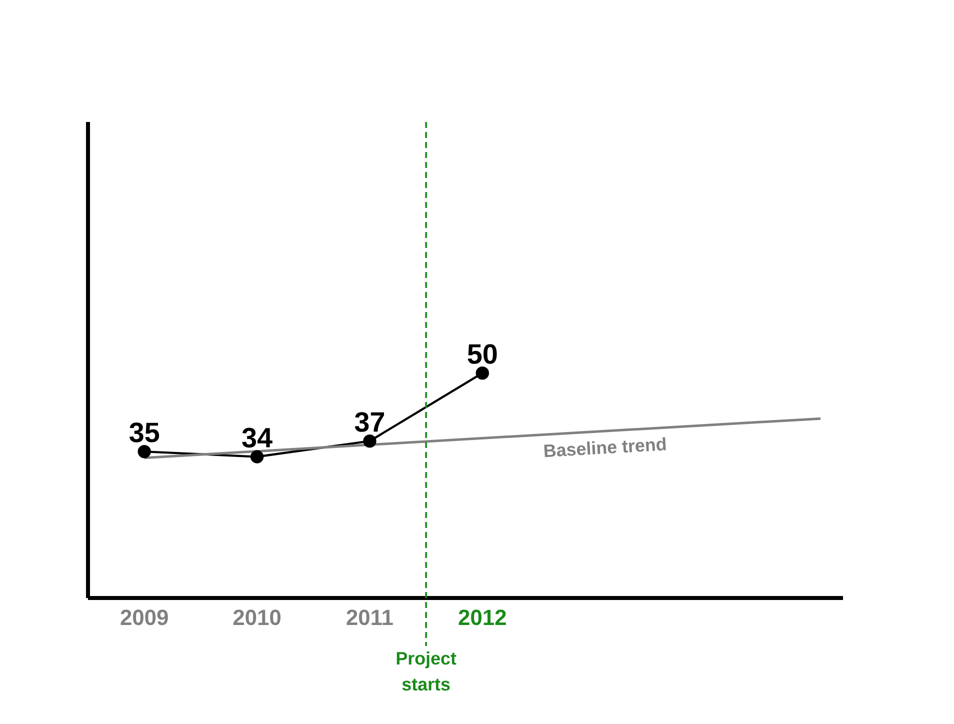 The height and width of the screenshot is (724, 954). I want to click on data-label: 50, so click(482, 354).